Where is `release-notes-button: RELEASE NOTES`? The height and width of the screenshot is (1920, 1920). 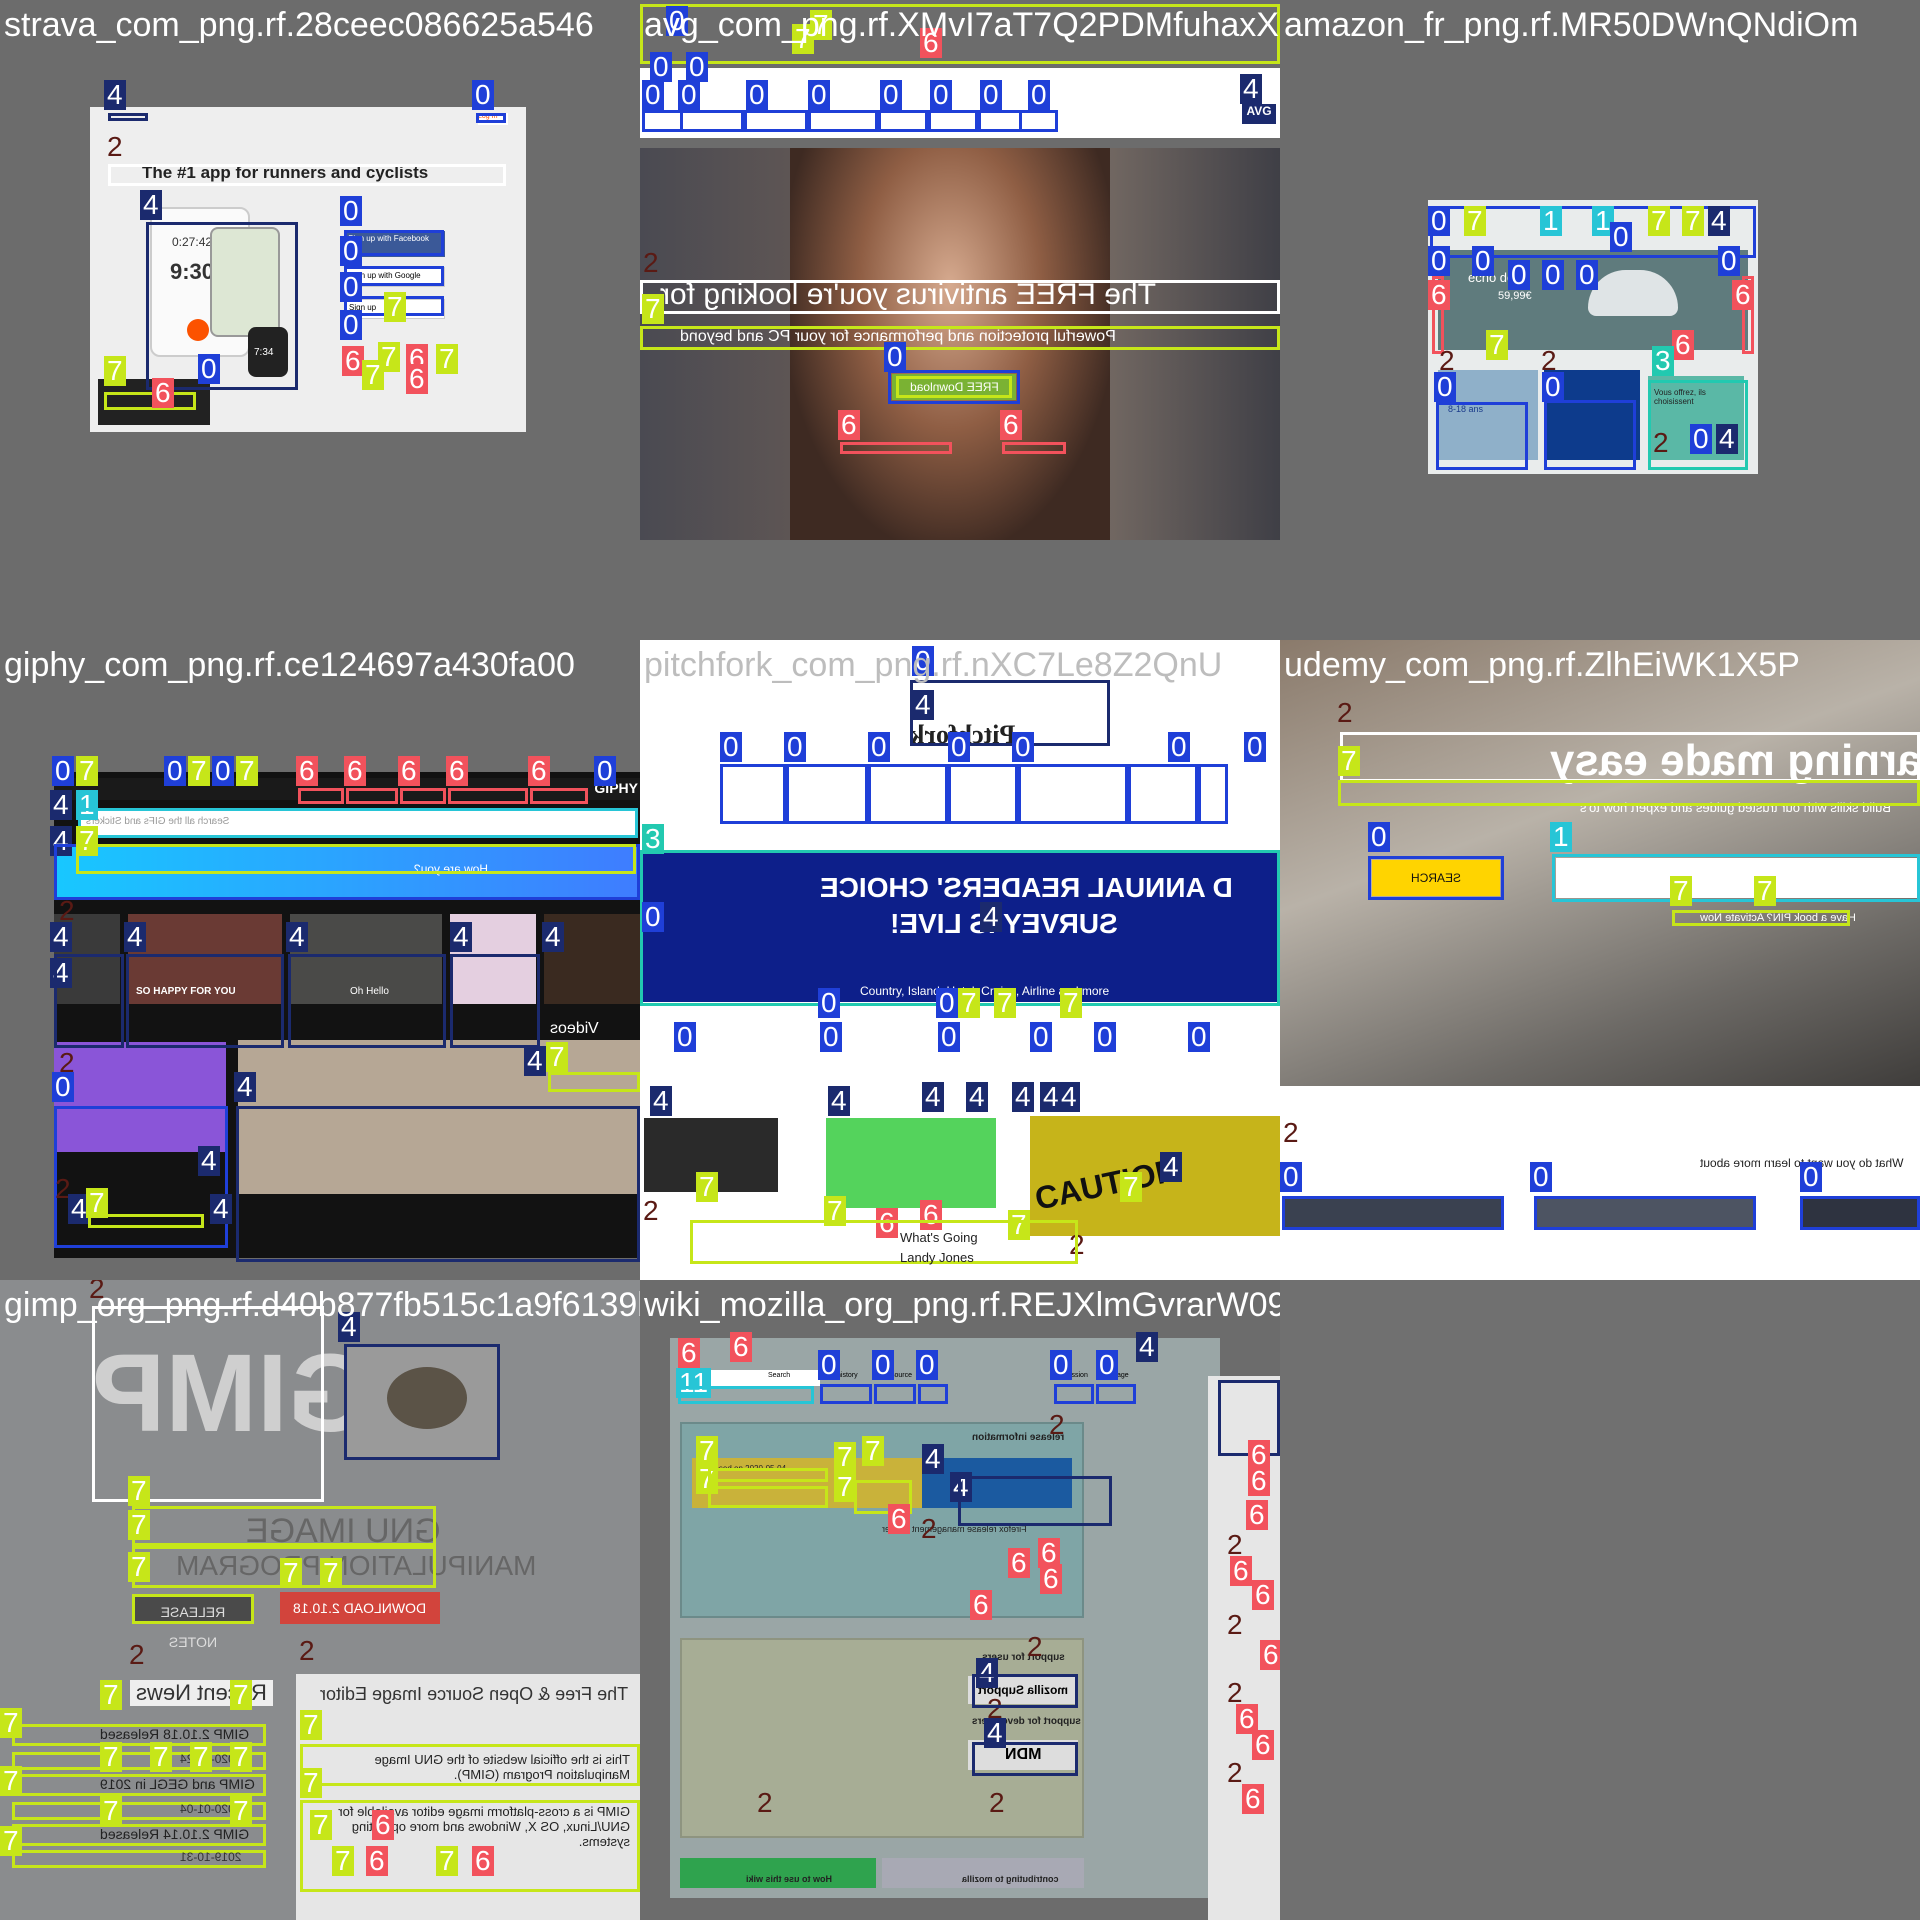 release-notes-button: RELEASE NOTES is located at coordinates (193, 1622).